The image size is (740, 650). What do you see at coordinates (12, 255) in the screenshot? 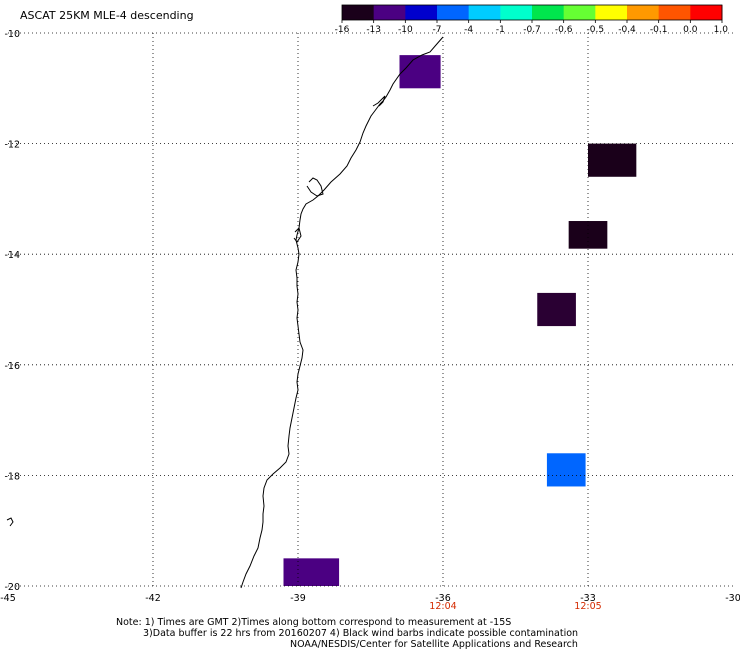
I see `lat-tick-label: -14` at bounding box center [12, 255].